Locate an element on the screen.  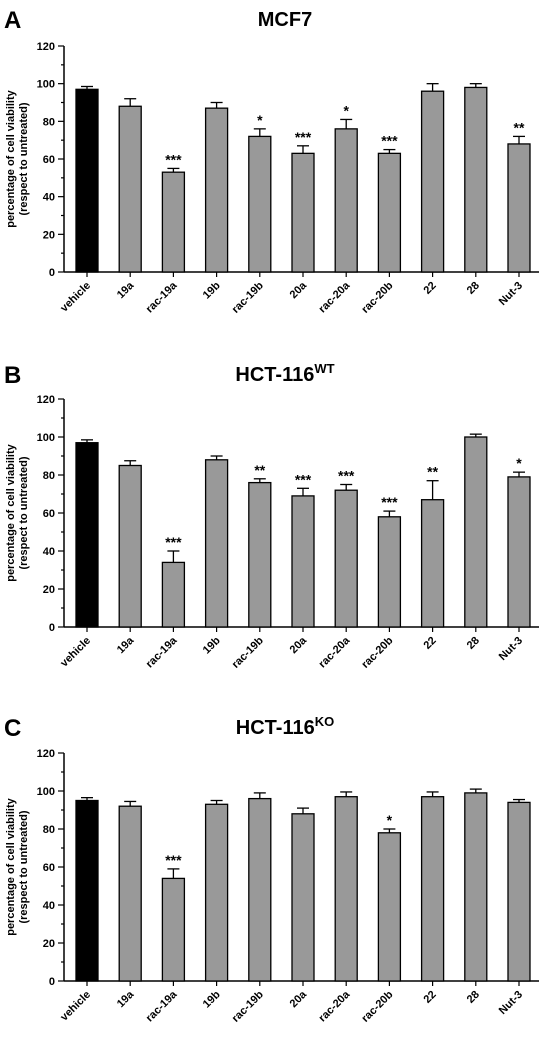
significance-rac-20a: *** is located at coordinates (346, 476).